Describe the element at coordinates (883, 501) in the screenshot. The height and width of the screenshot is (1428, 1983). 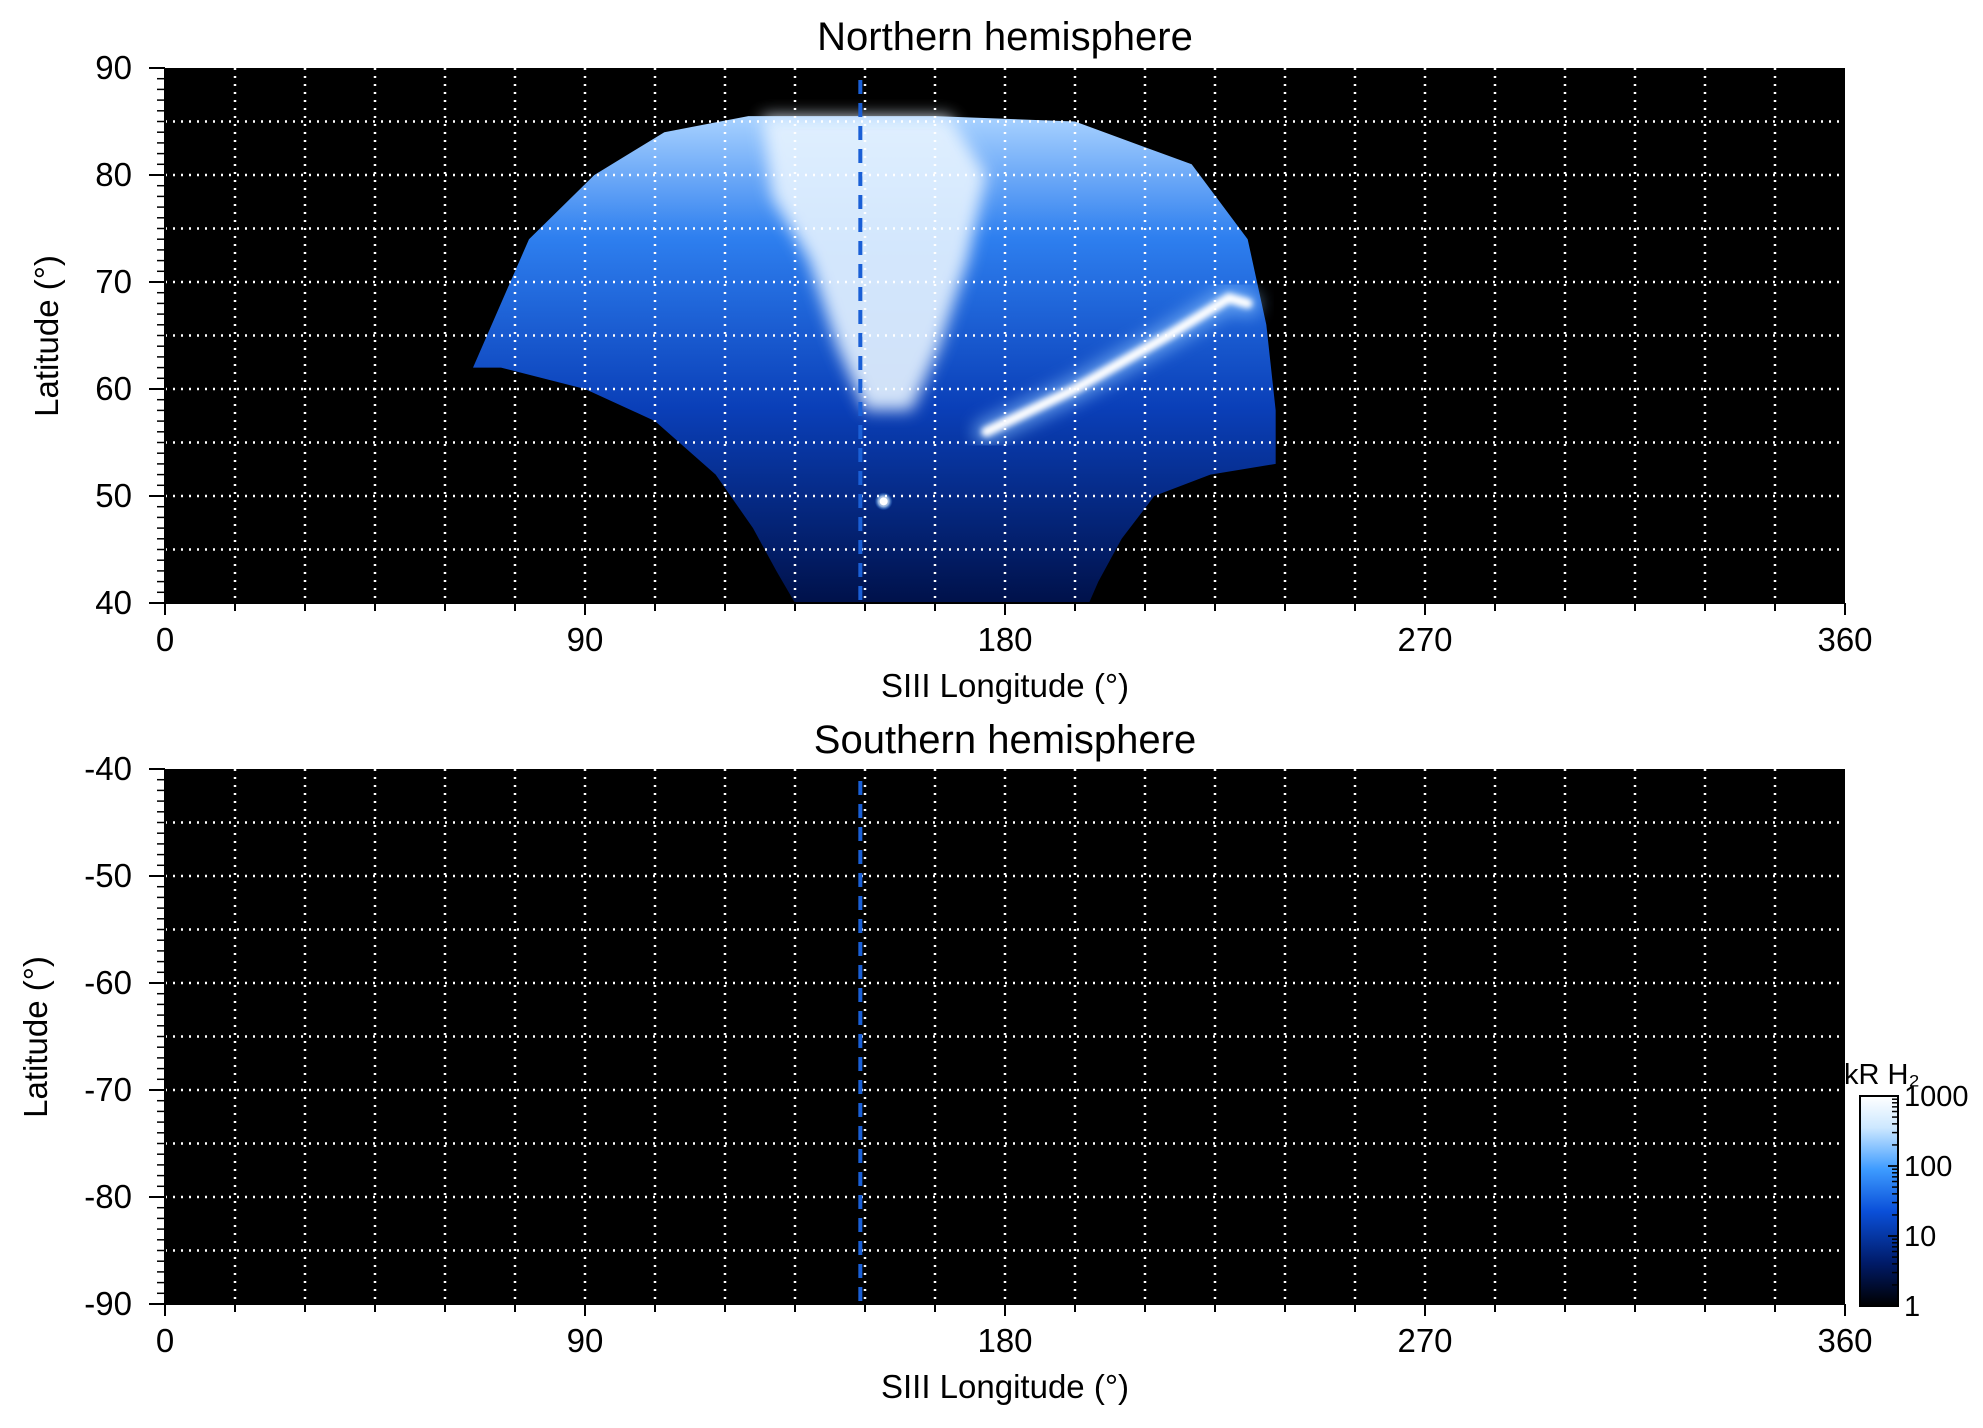
I see `bright-spot-core` at that location.